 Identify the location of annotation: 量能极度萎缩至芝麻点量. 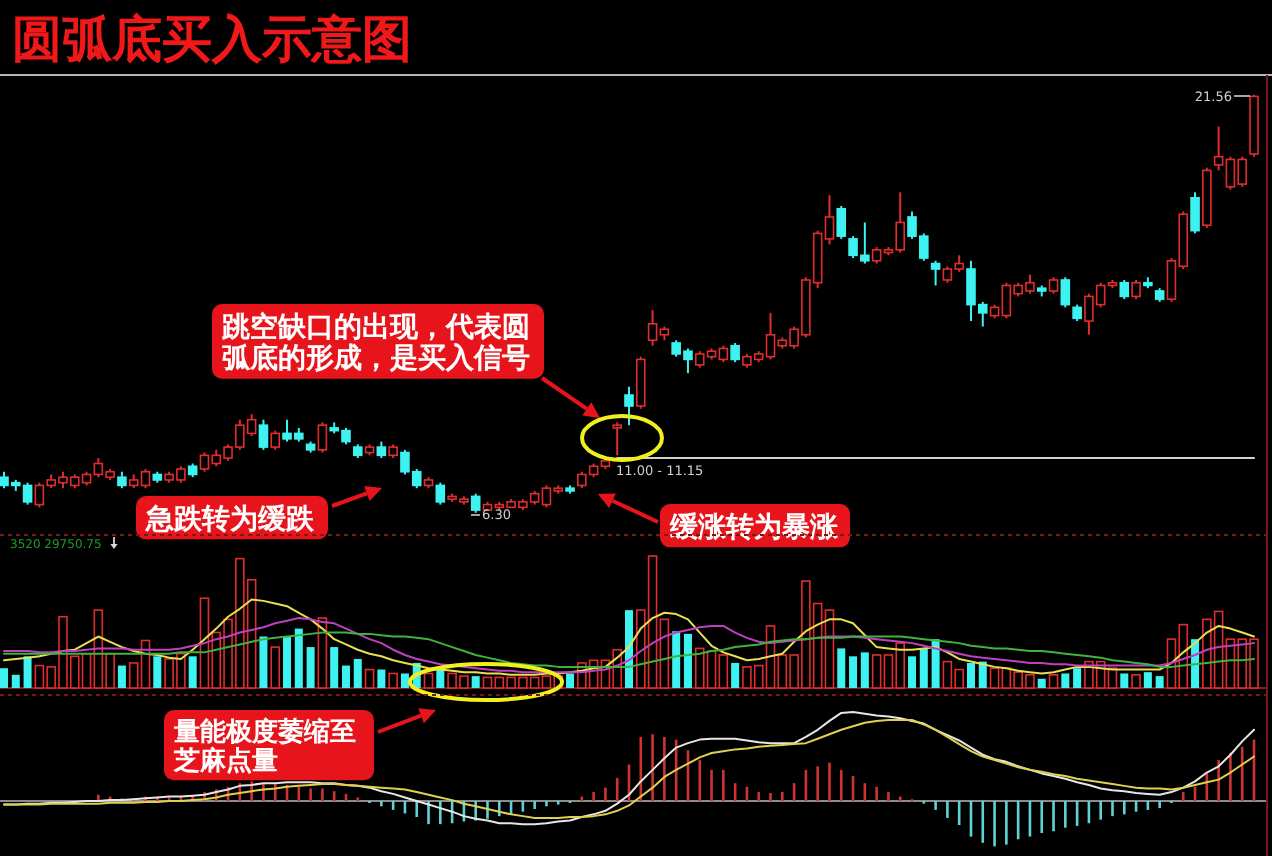
(264, 746).